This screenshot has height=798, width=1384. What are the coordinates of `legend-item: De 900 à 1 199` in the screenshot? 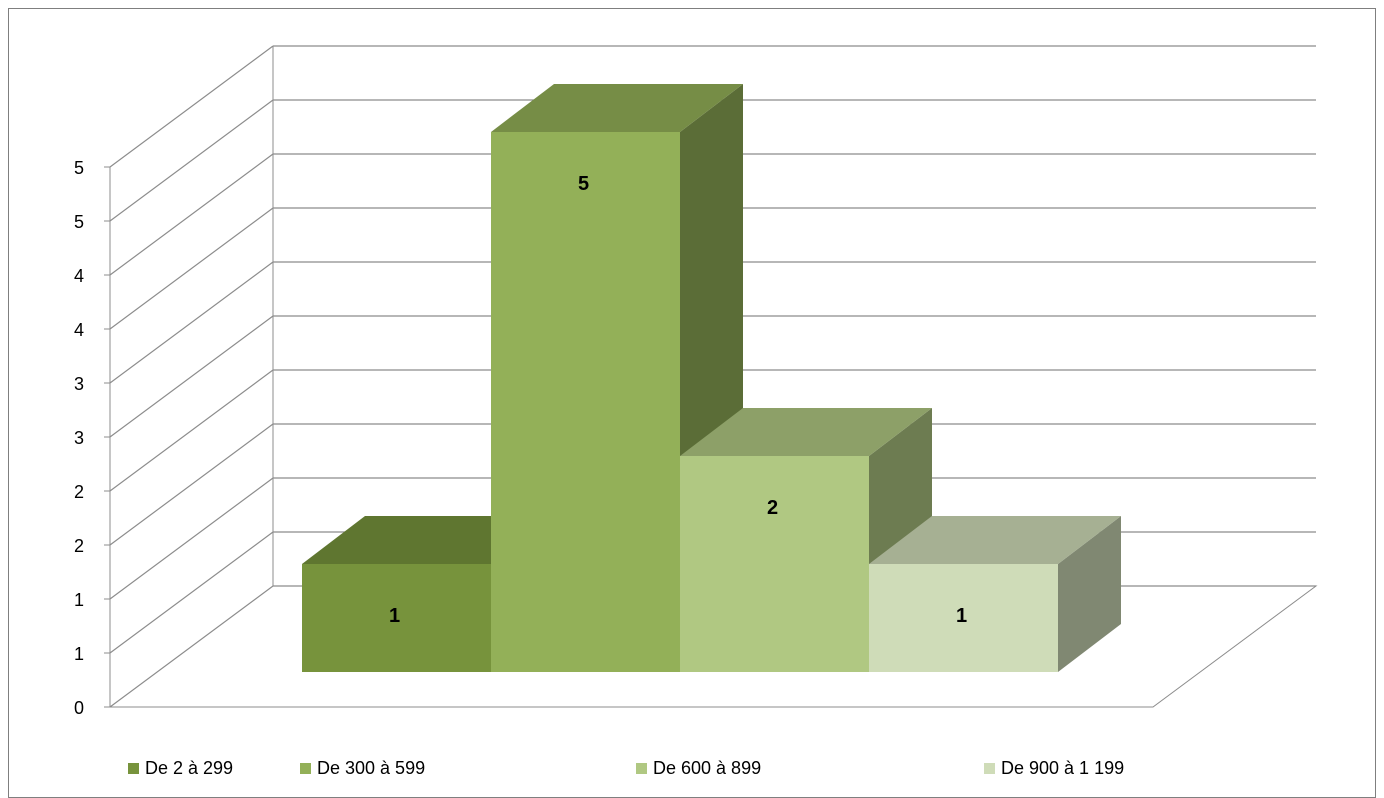 It's located at (1054, 768).